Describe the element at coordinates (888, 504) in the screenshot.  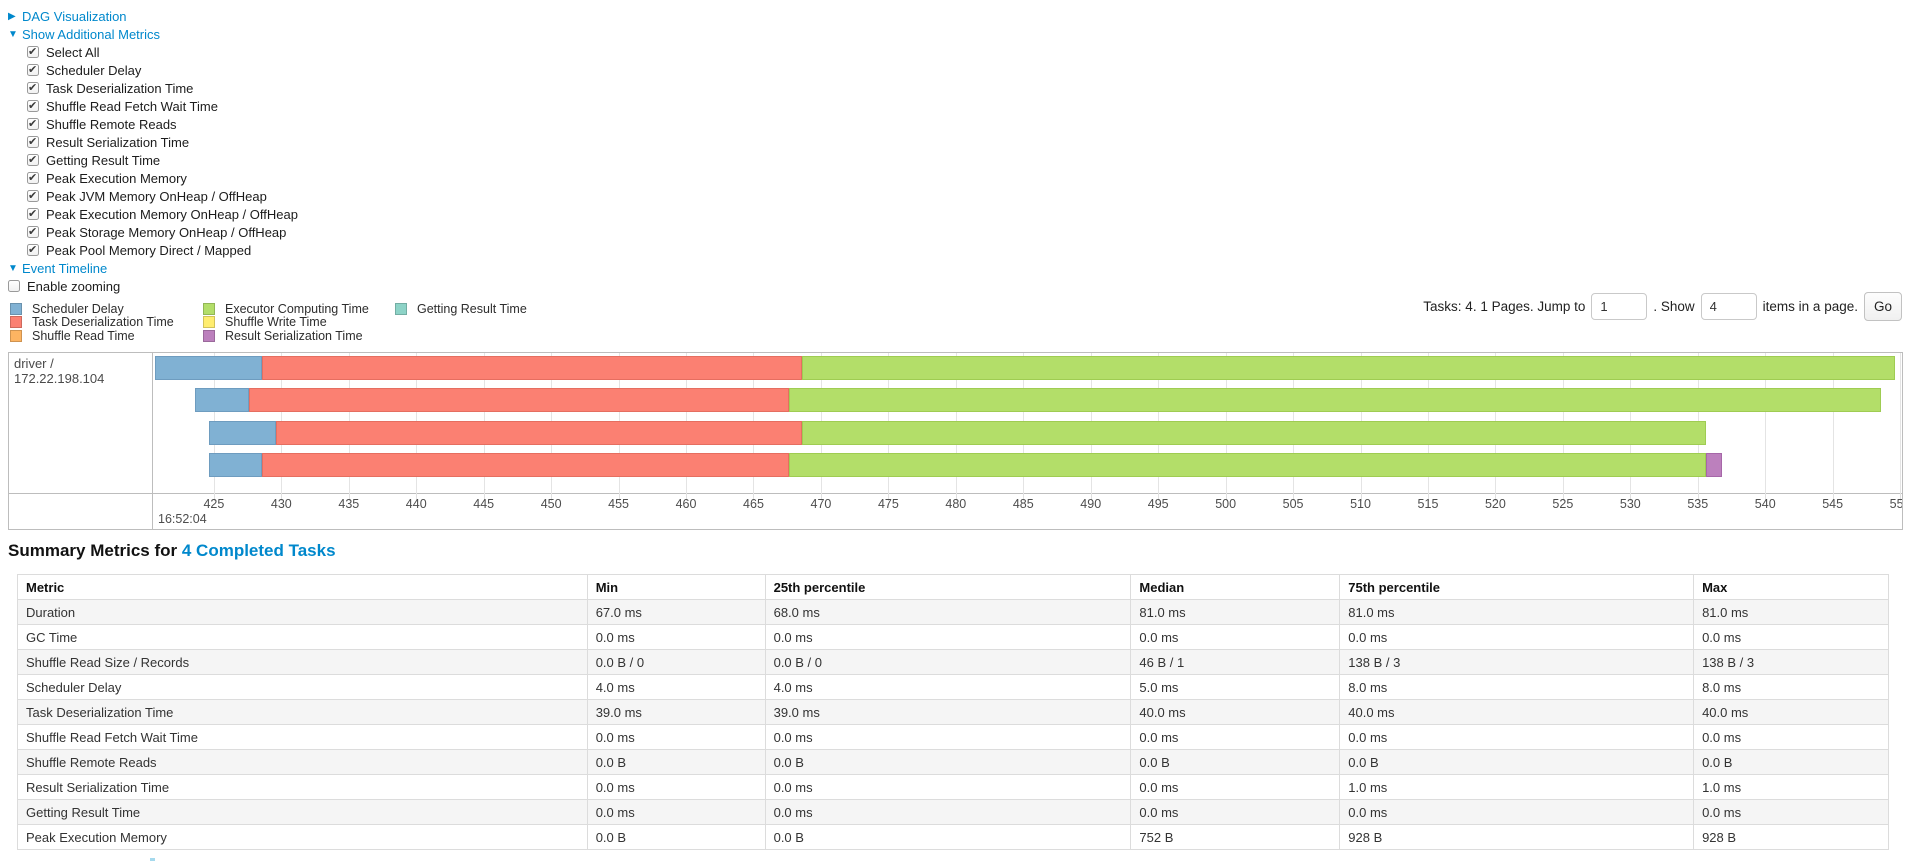
I see `axis-tick-label: 475` at that location.